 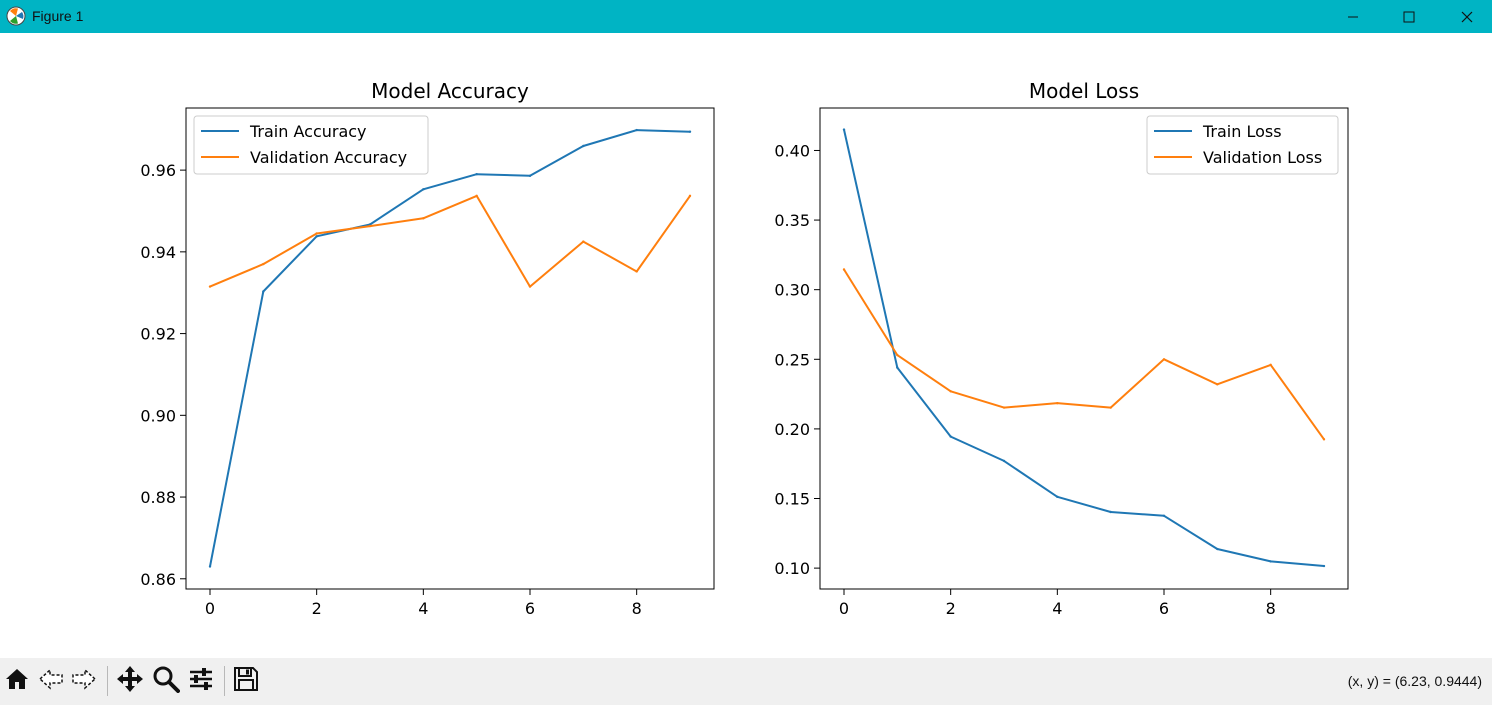 I want to click on minimize-button, so click(x=1353, y=16).